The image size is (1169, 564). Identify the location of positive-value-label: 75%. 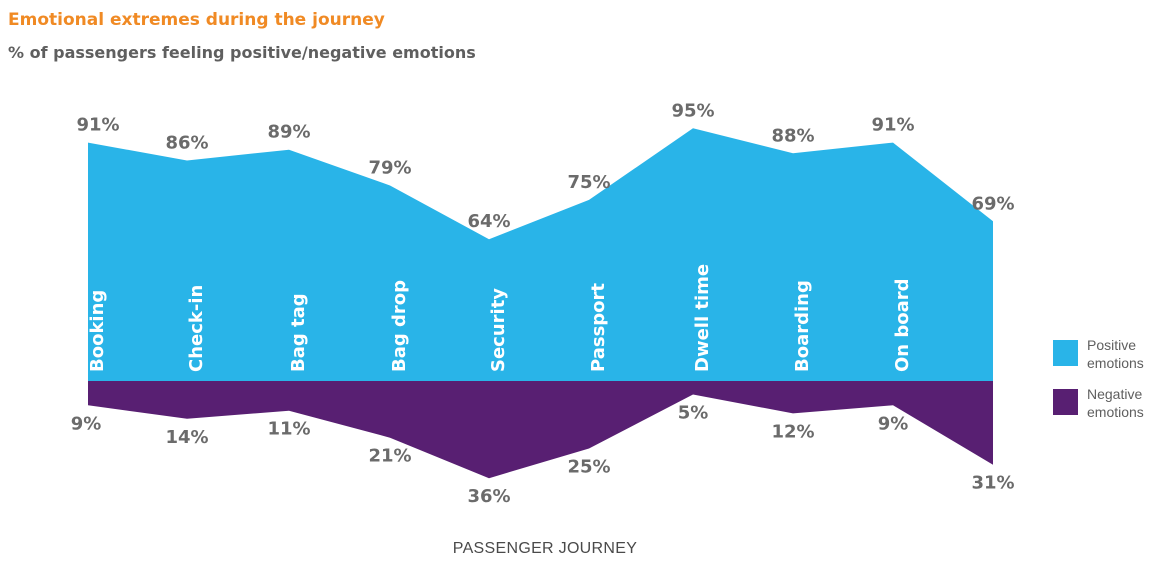
(588, 182).